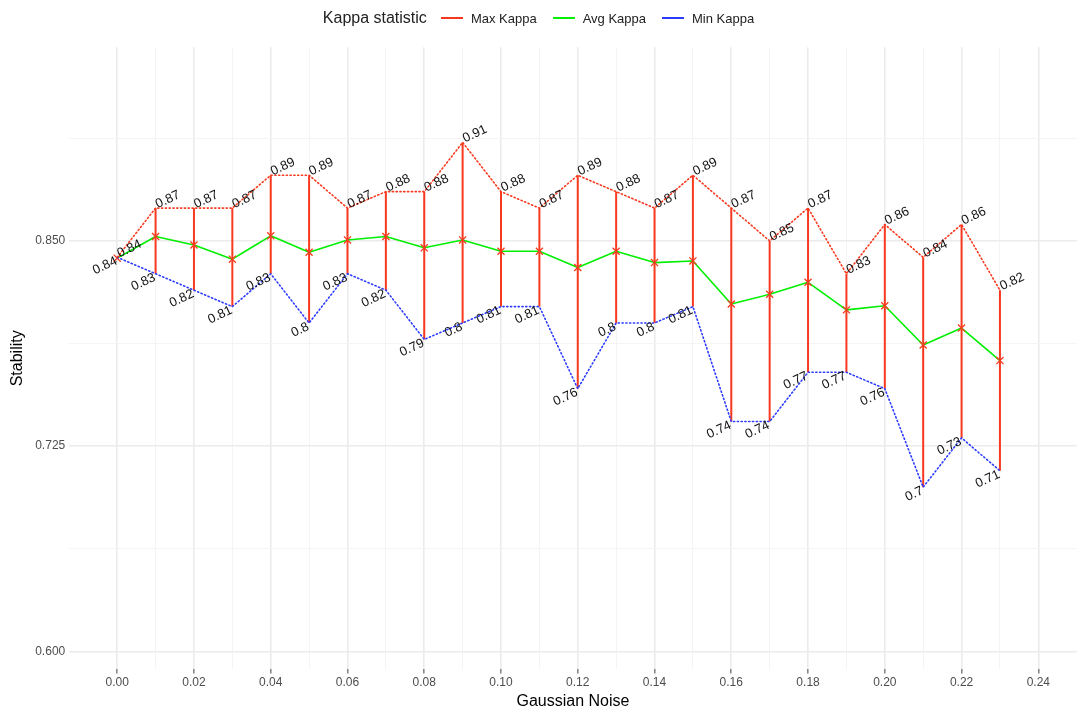 The height and width of the screenshot is (715, 1083). Describe the element at coordinates (654, 681) in the screenshot. I see `x-tick-label: 0.14` at that location.